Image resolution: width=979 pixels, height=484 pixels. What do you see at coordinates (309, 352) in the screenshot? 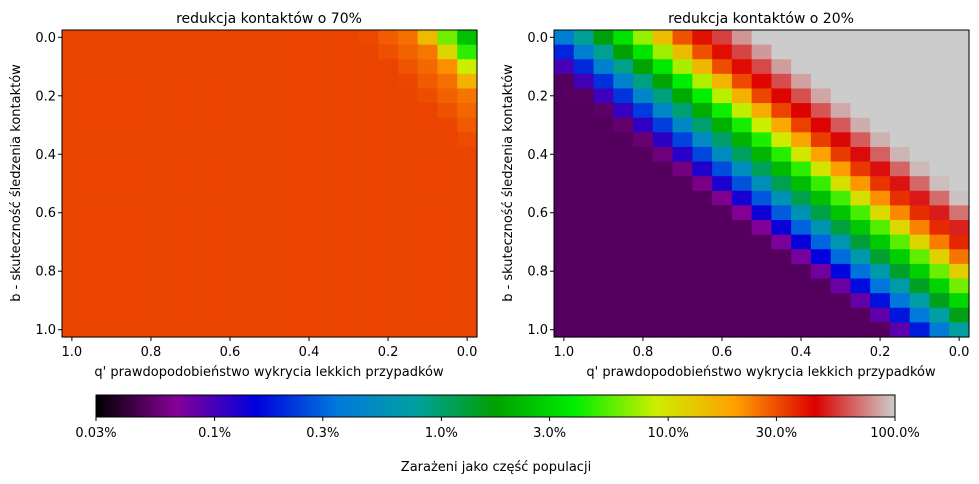
I see `x-tick-label: 0.4` at bounding box center [309, 352].